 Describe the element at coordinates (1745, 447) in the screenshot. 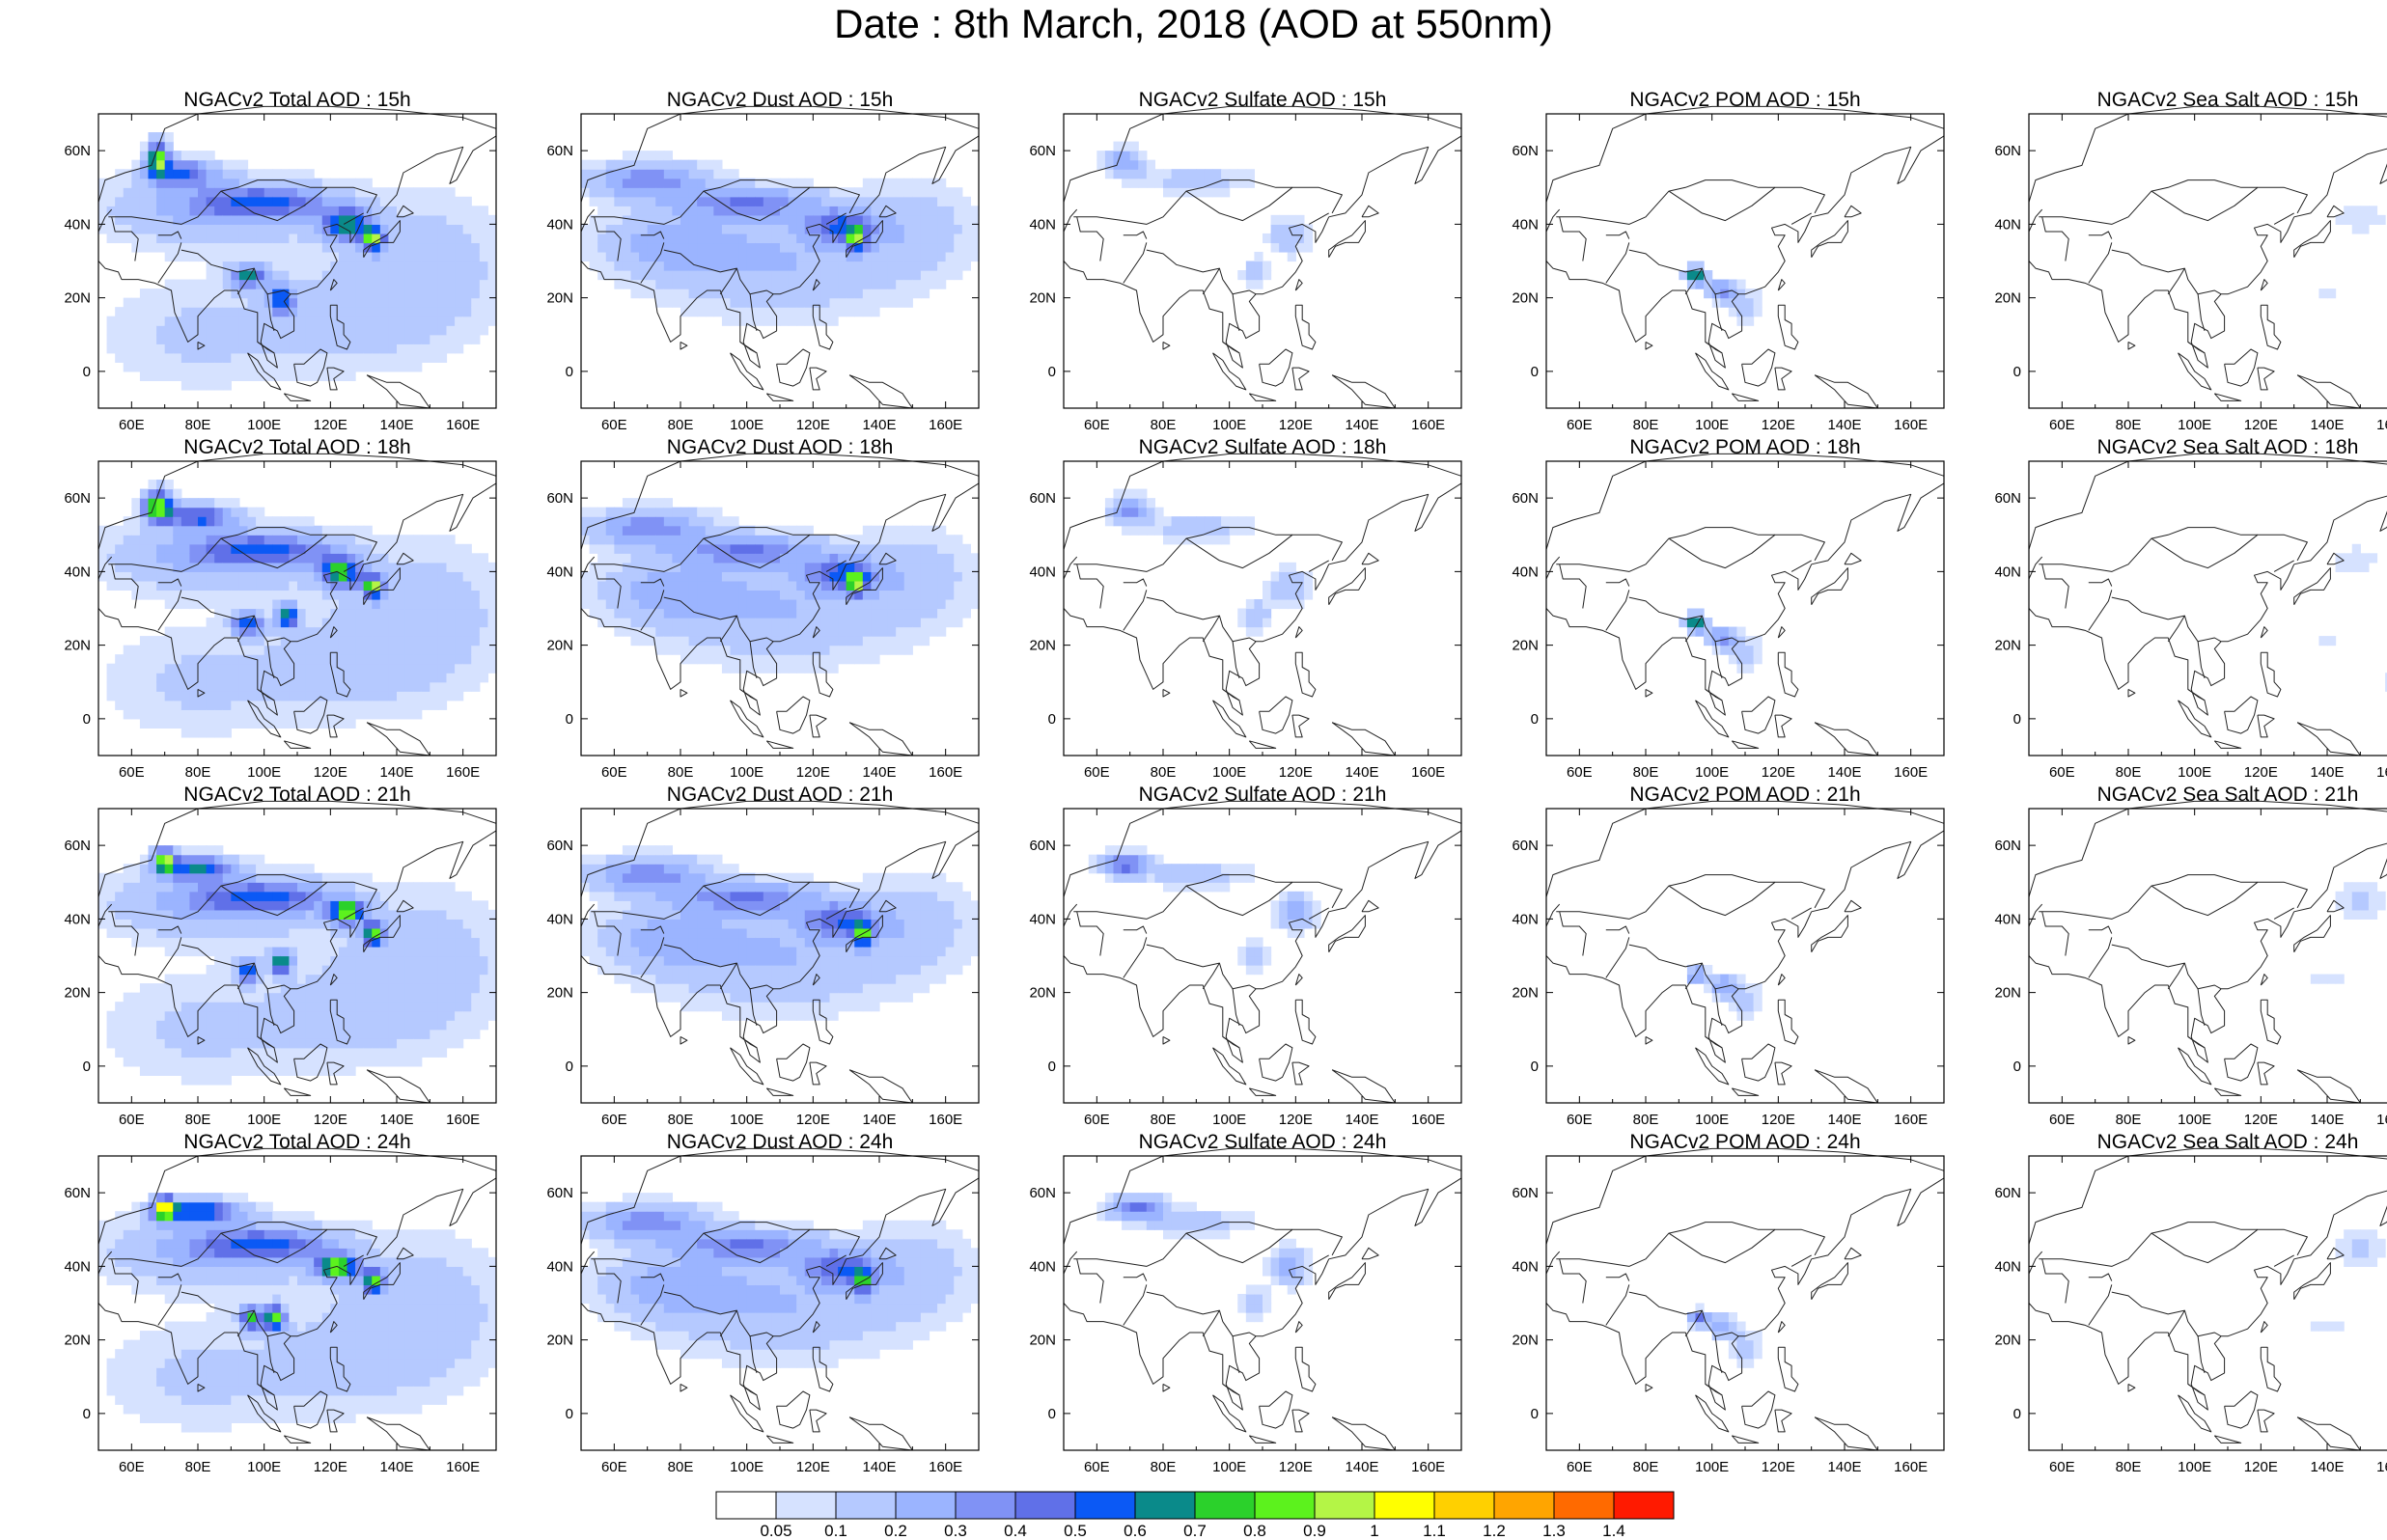

I see `panel-title: NGACv2 POM AOD : 18h` at that location.